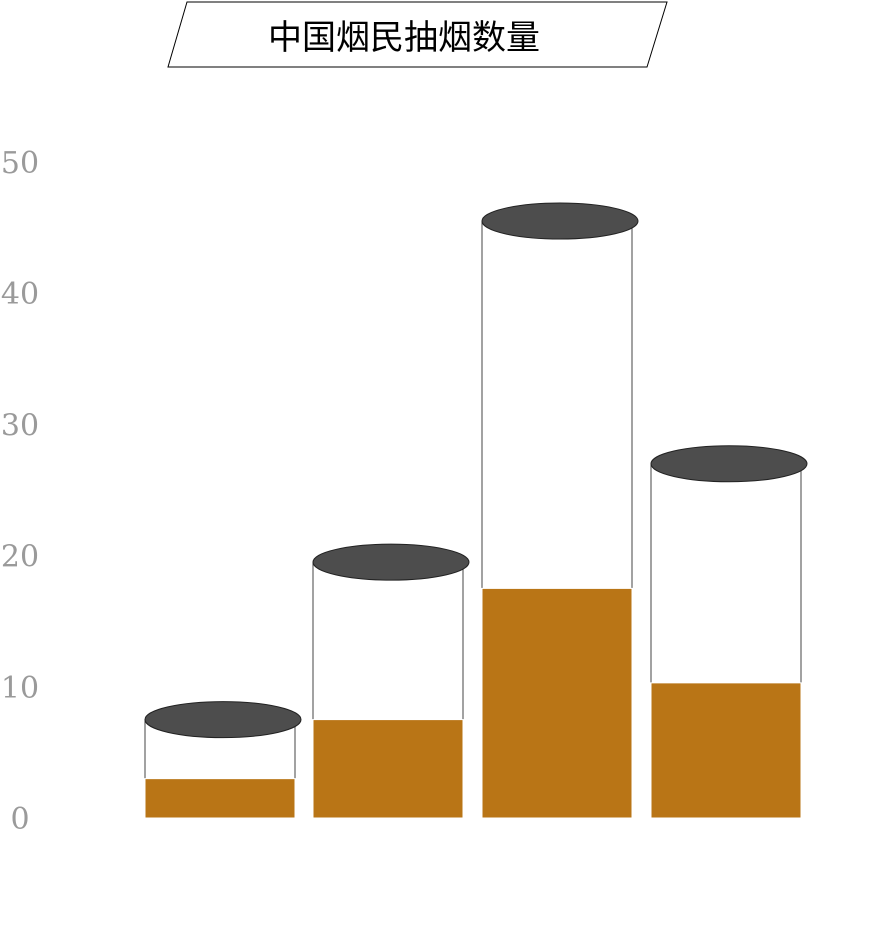 Image resolution: width=895 pixels, height=928 pixels. Describe the element at coordinates (20, 688) in the screenshot. I see `y-tick-label: 10` at that location.